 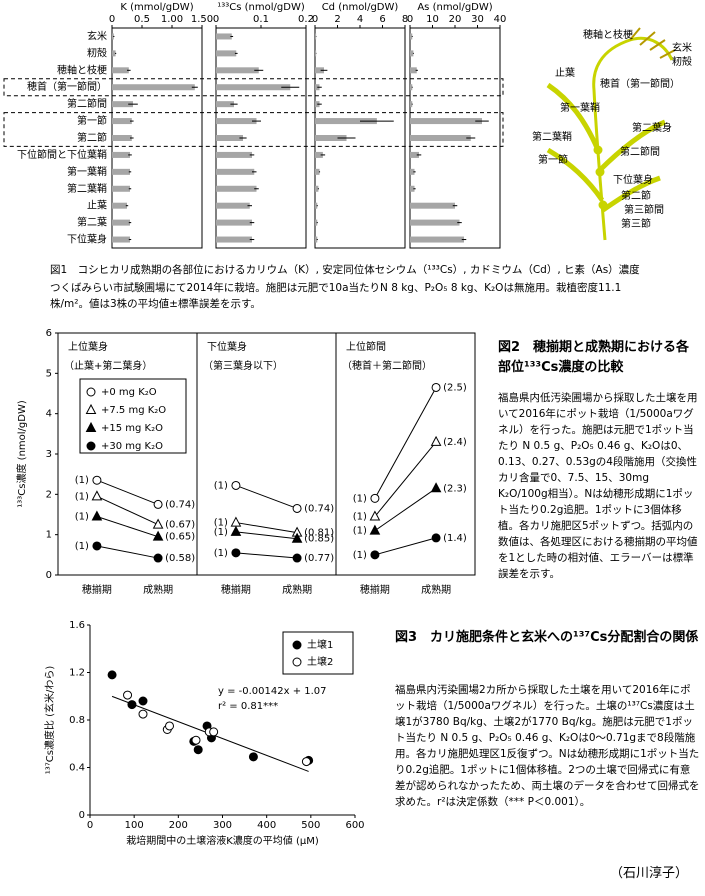 What do you see at coordinates (682, 47) in the screenshot?
I see `diagram-label: 玄米` at bounding box center [682, 47].